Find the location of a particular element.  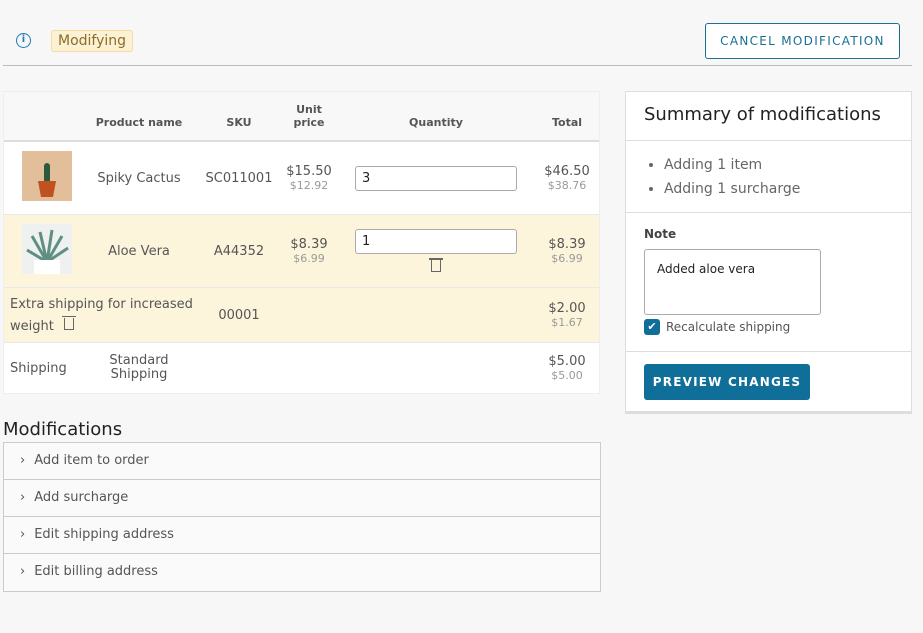

quantity-input: 3 is located at coordinates (436, 178).